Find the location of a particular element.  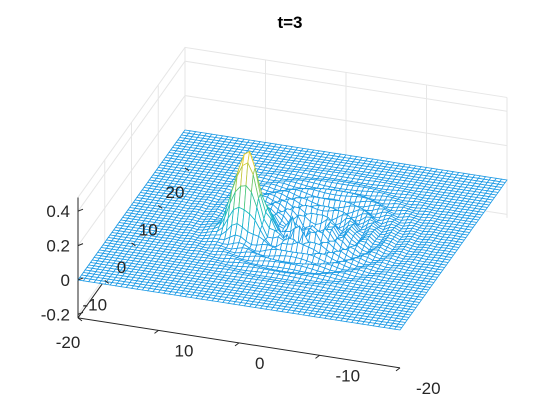

z-tick-label: -0.2 is located at coordinates (55, 314).